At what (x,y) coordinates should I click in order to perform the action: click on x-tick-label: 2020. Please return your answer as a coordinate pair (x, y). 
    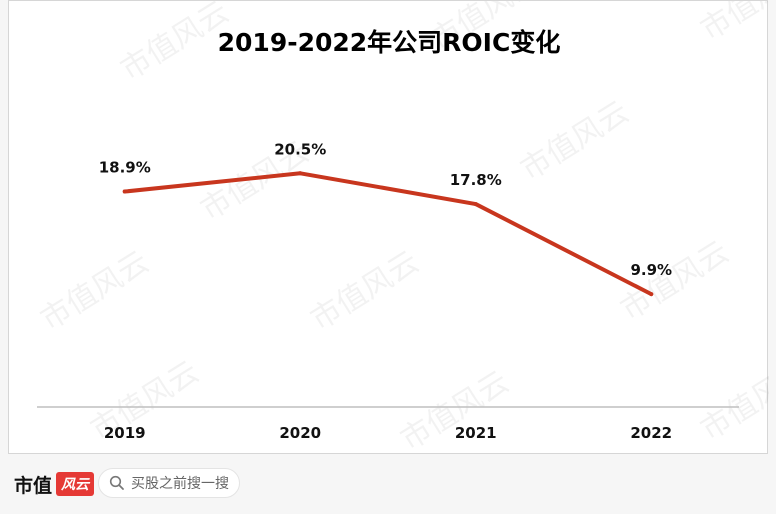
    Looking at the image, I should click on (300, 433).